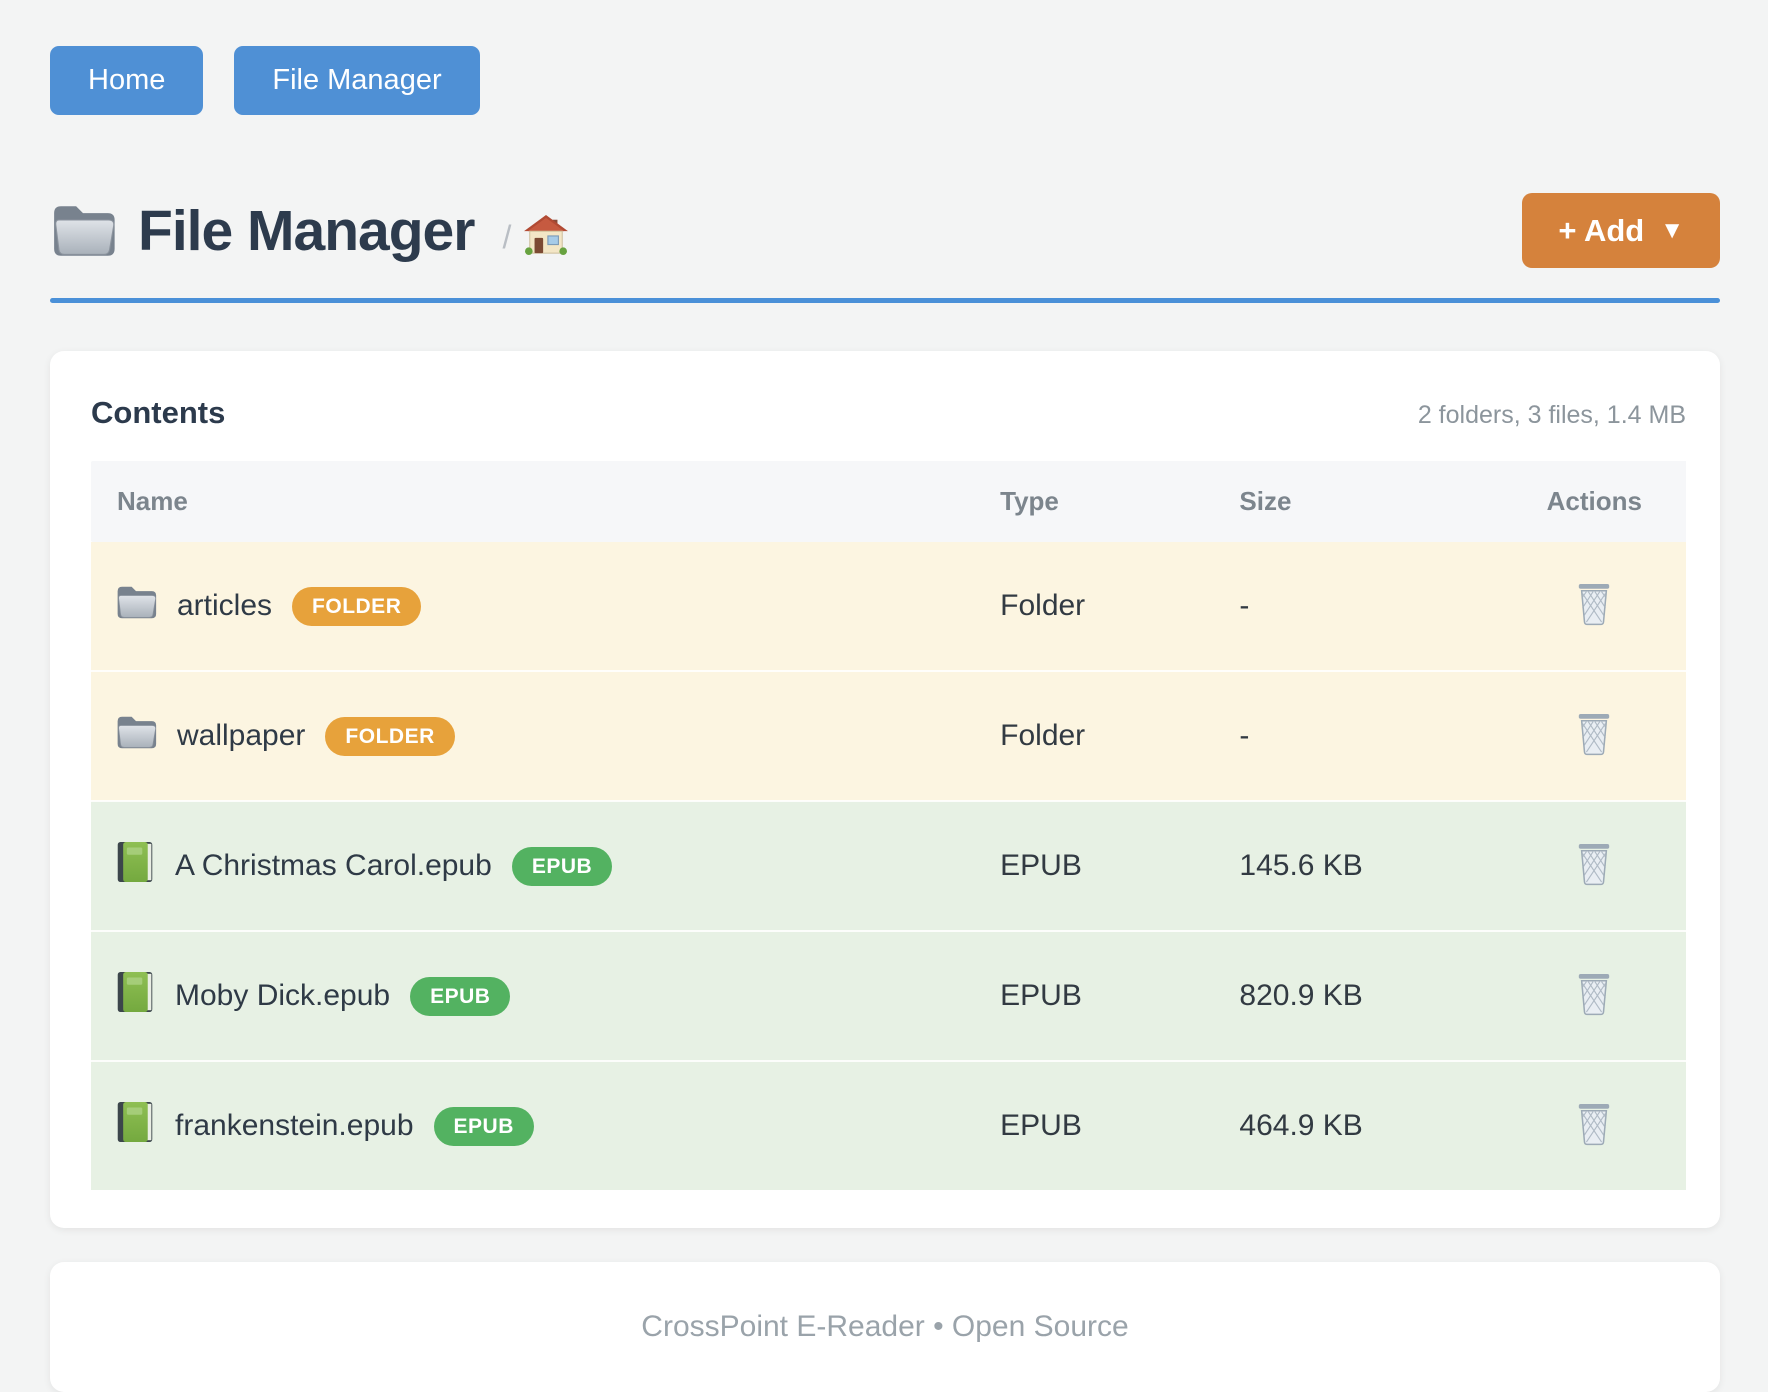 Image resolution: width=1768 pixels, height=1392 pixels. I want to click on column-header-name: Name, so click(546, 501).